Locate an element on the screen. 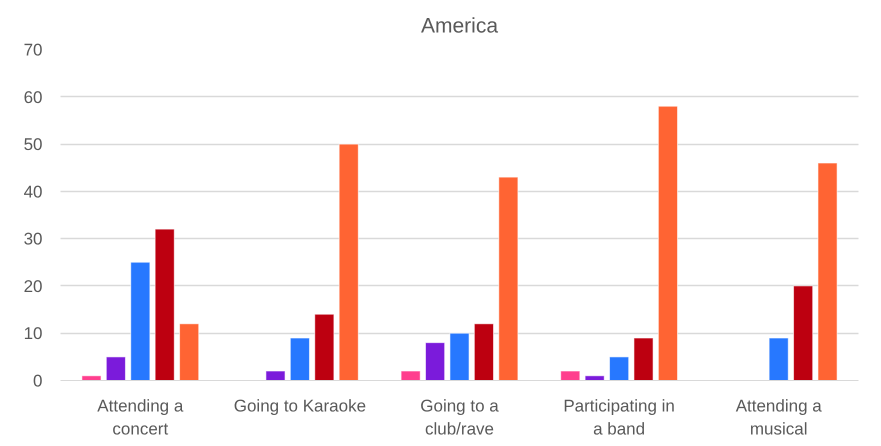 The image size is (881, 446). x-tick-label: Participating in a band is located at coordinates (619, 417).